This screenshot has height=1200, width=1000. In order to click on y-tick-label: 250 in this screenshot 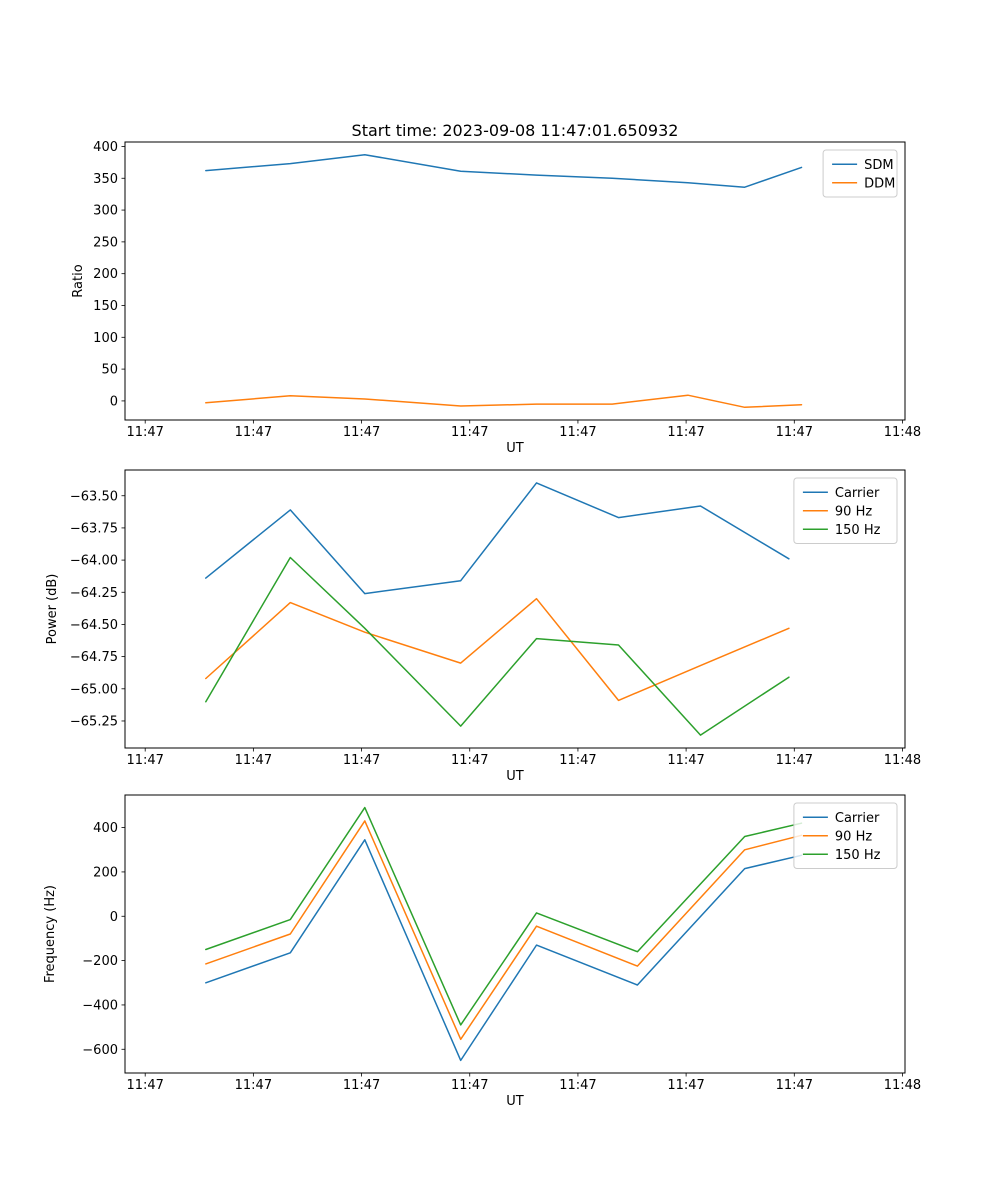, I will do `click(105, 242)`.